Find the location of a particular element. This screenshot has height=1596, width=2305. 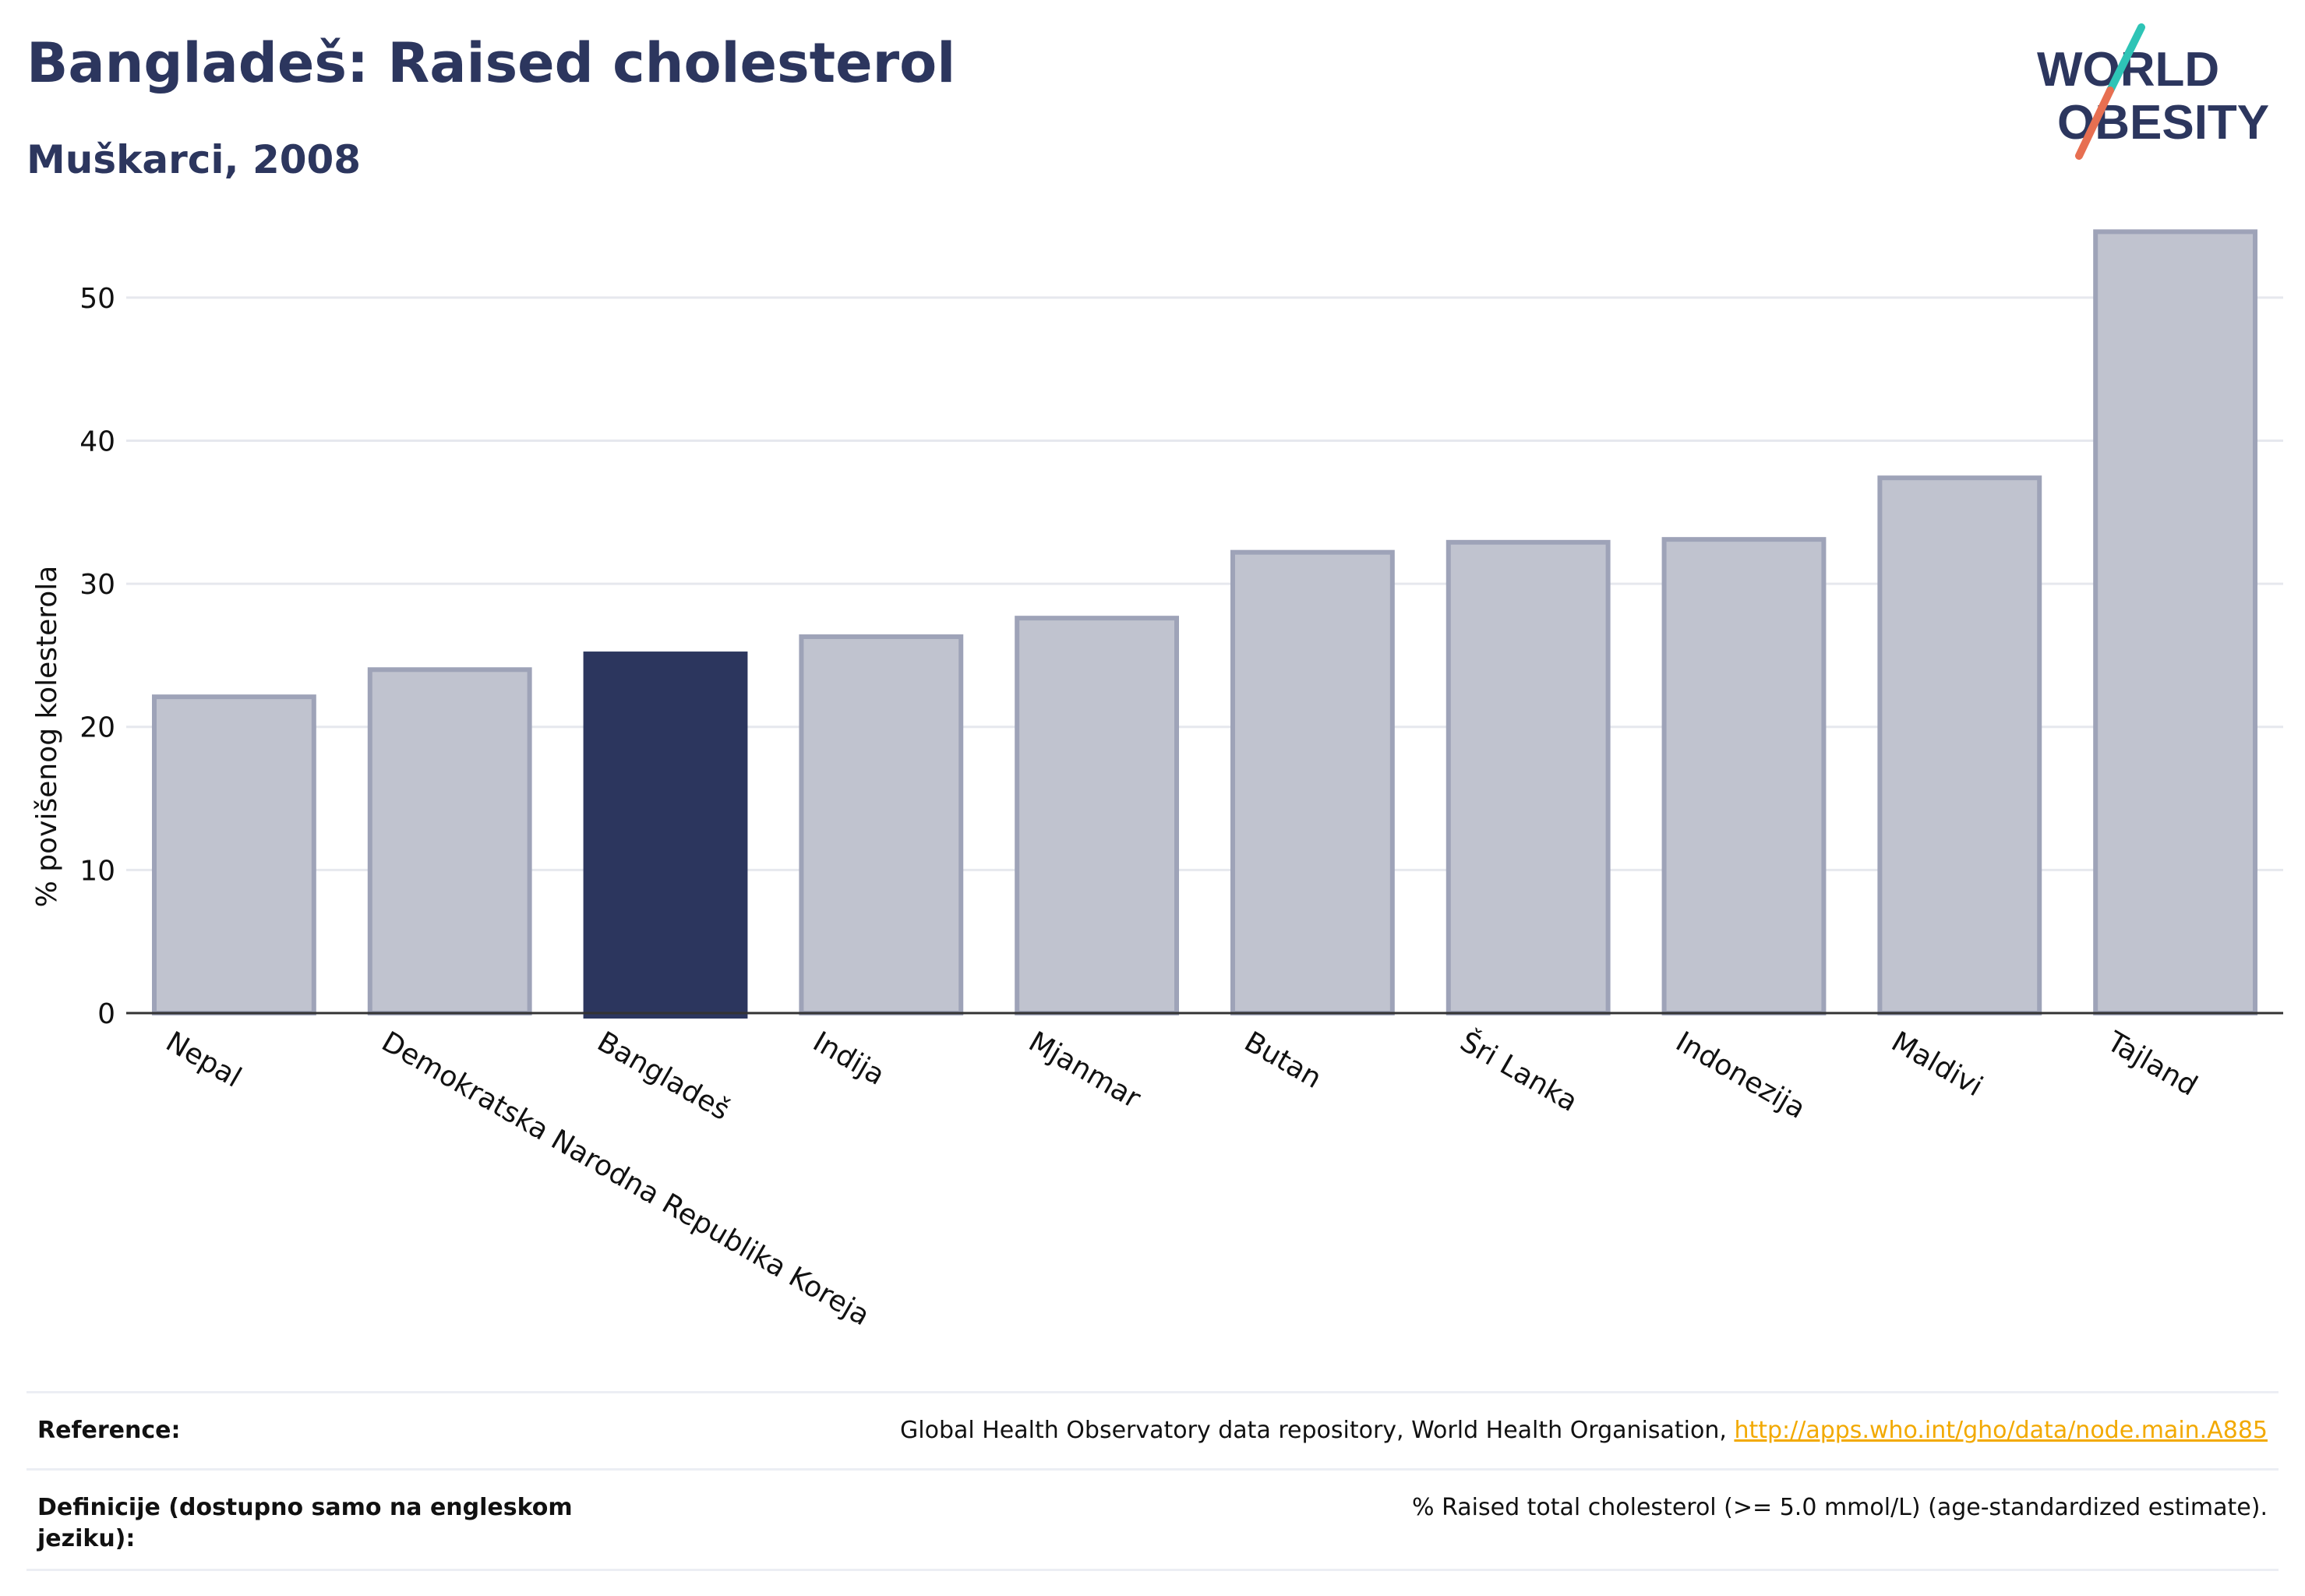

reference-label: Reference: is located at coordinates (109, 1430).